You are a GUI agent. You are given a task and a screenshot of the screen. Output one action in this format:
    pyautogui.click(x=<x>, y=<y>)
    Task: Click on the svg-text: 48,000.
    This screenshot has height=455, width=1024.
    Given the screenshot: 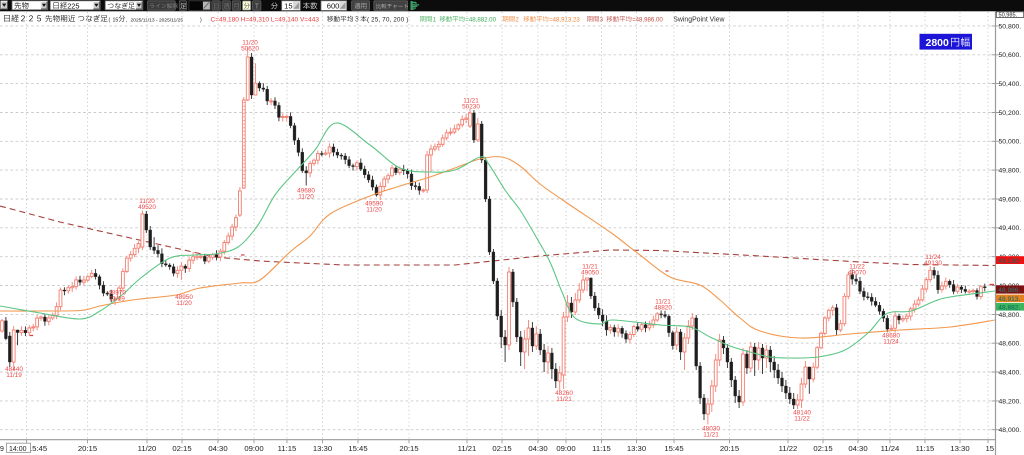 What is the action you would take?
    pyautogui.click(x=1010, y=430)
    